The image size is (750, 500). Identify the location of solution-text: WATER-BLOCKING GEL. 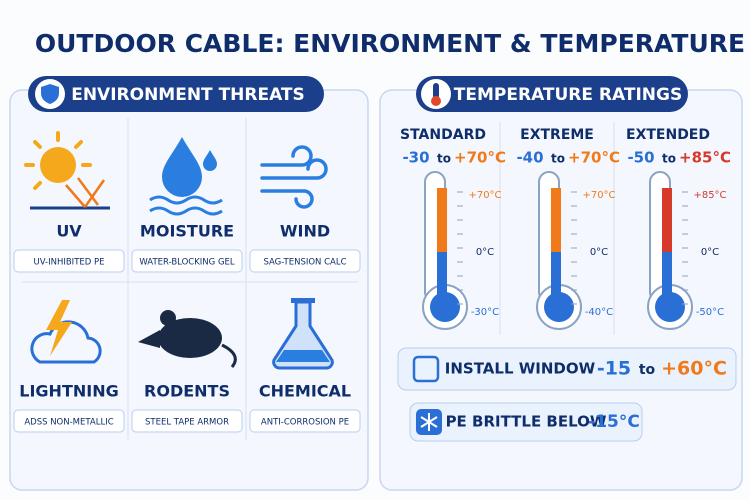
(187, 263).